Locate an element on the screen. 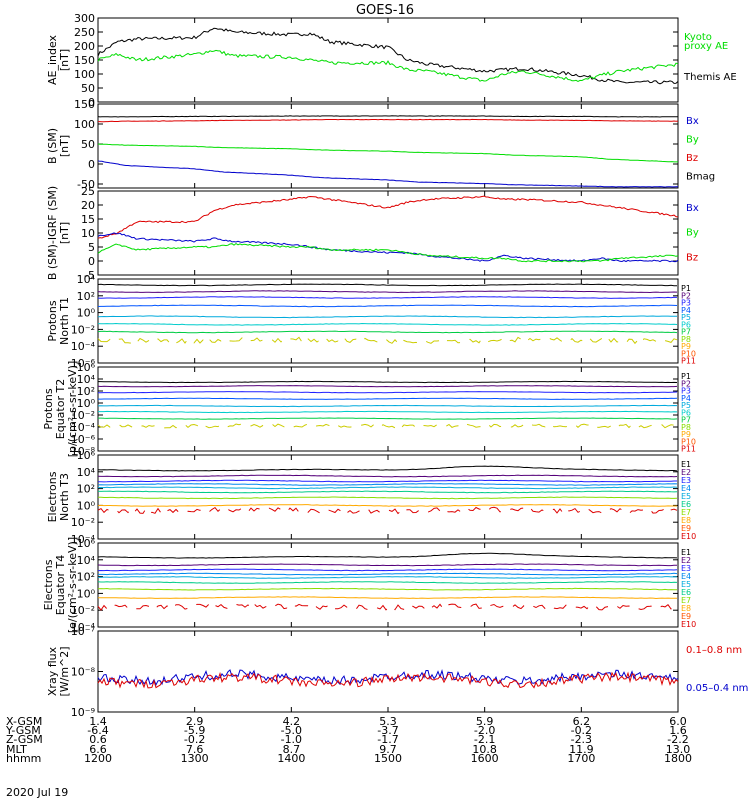 Image resolution: width=750 pixels, height=804 pixels. x-axis-value: 2.9 is located at coordinates (195, 721).